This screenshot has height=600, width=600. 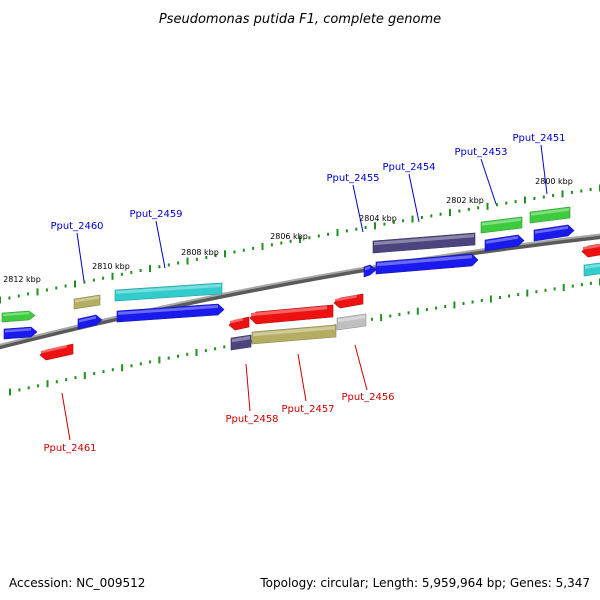 I want to click on gene-bar-pput-2459-highlight, so click(x=168, y=289).